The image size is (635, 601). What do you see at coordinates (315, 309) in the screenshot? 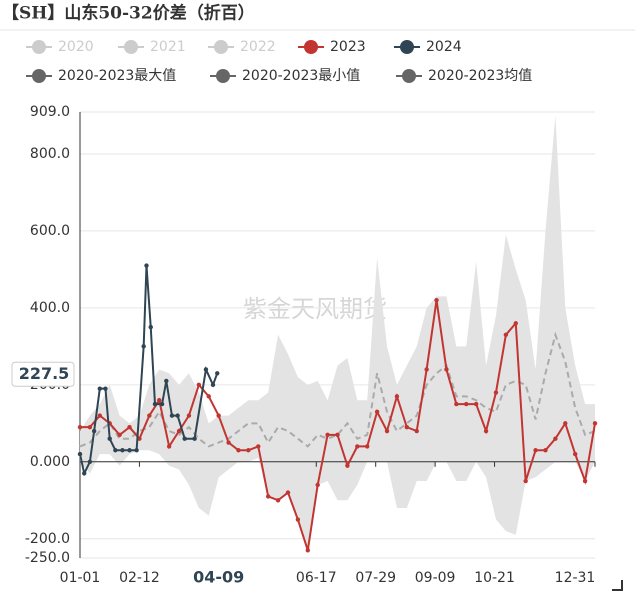
I see `watermark: 紫金天风期货` at bounding box center [315, 309].